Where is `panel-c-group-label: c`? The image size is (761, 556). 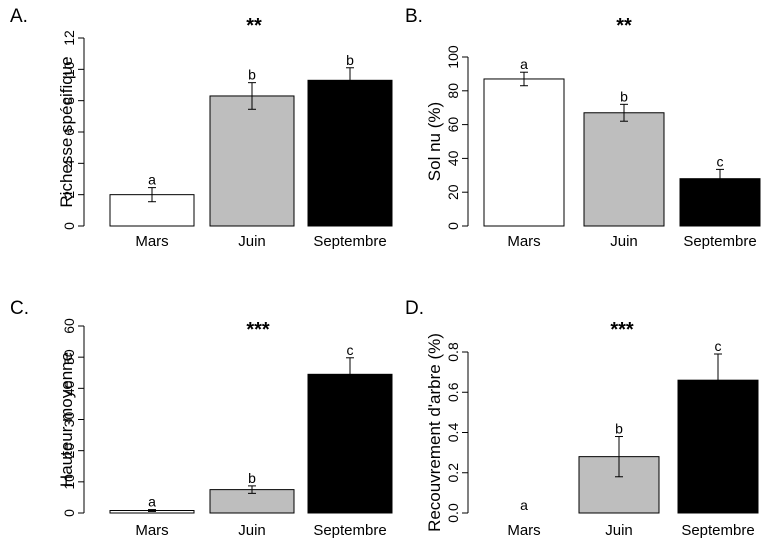 panel-c-group-label: c is located at coordinates (350, 350).